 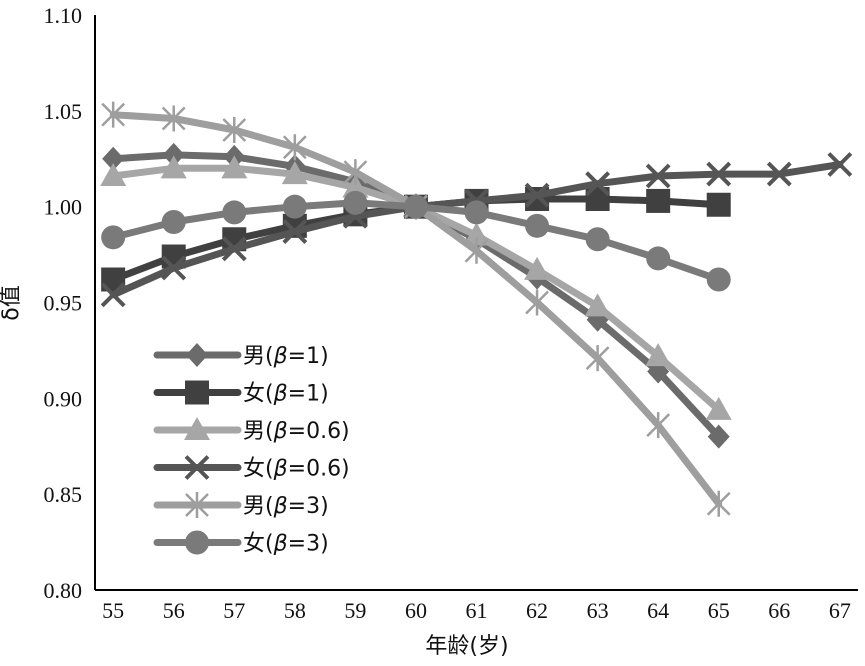 I want to click on legend-label: 女(β=3), so click(x=286, y=544).